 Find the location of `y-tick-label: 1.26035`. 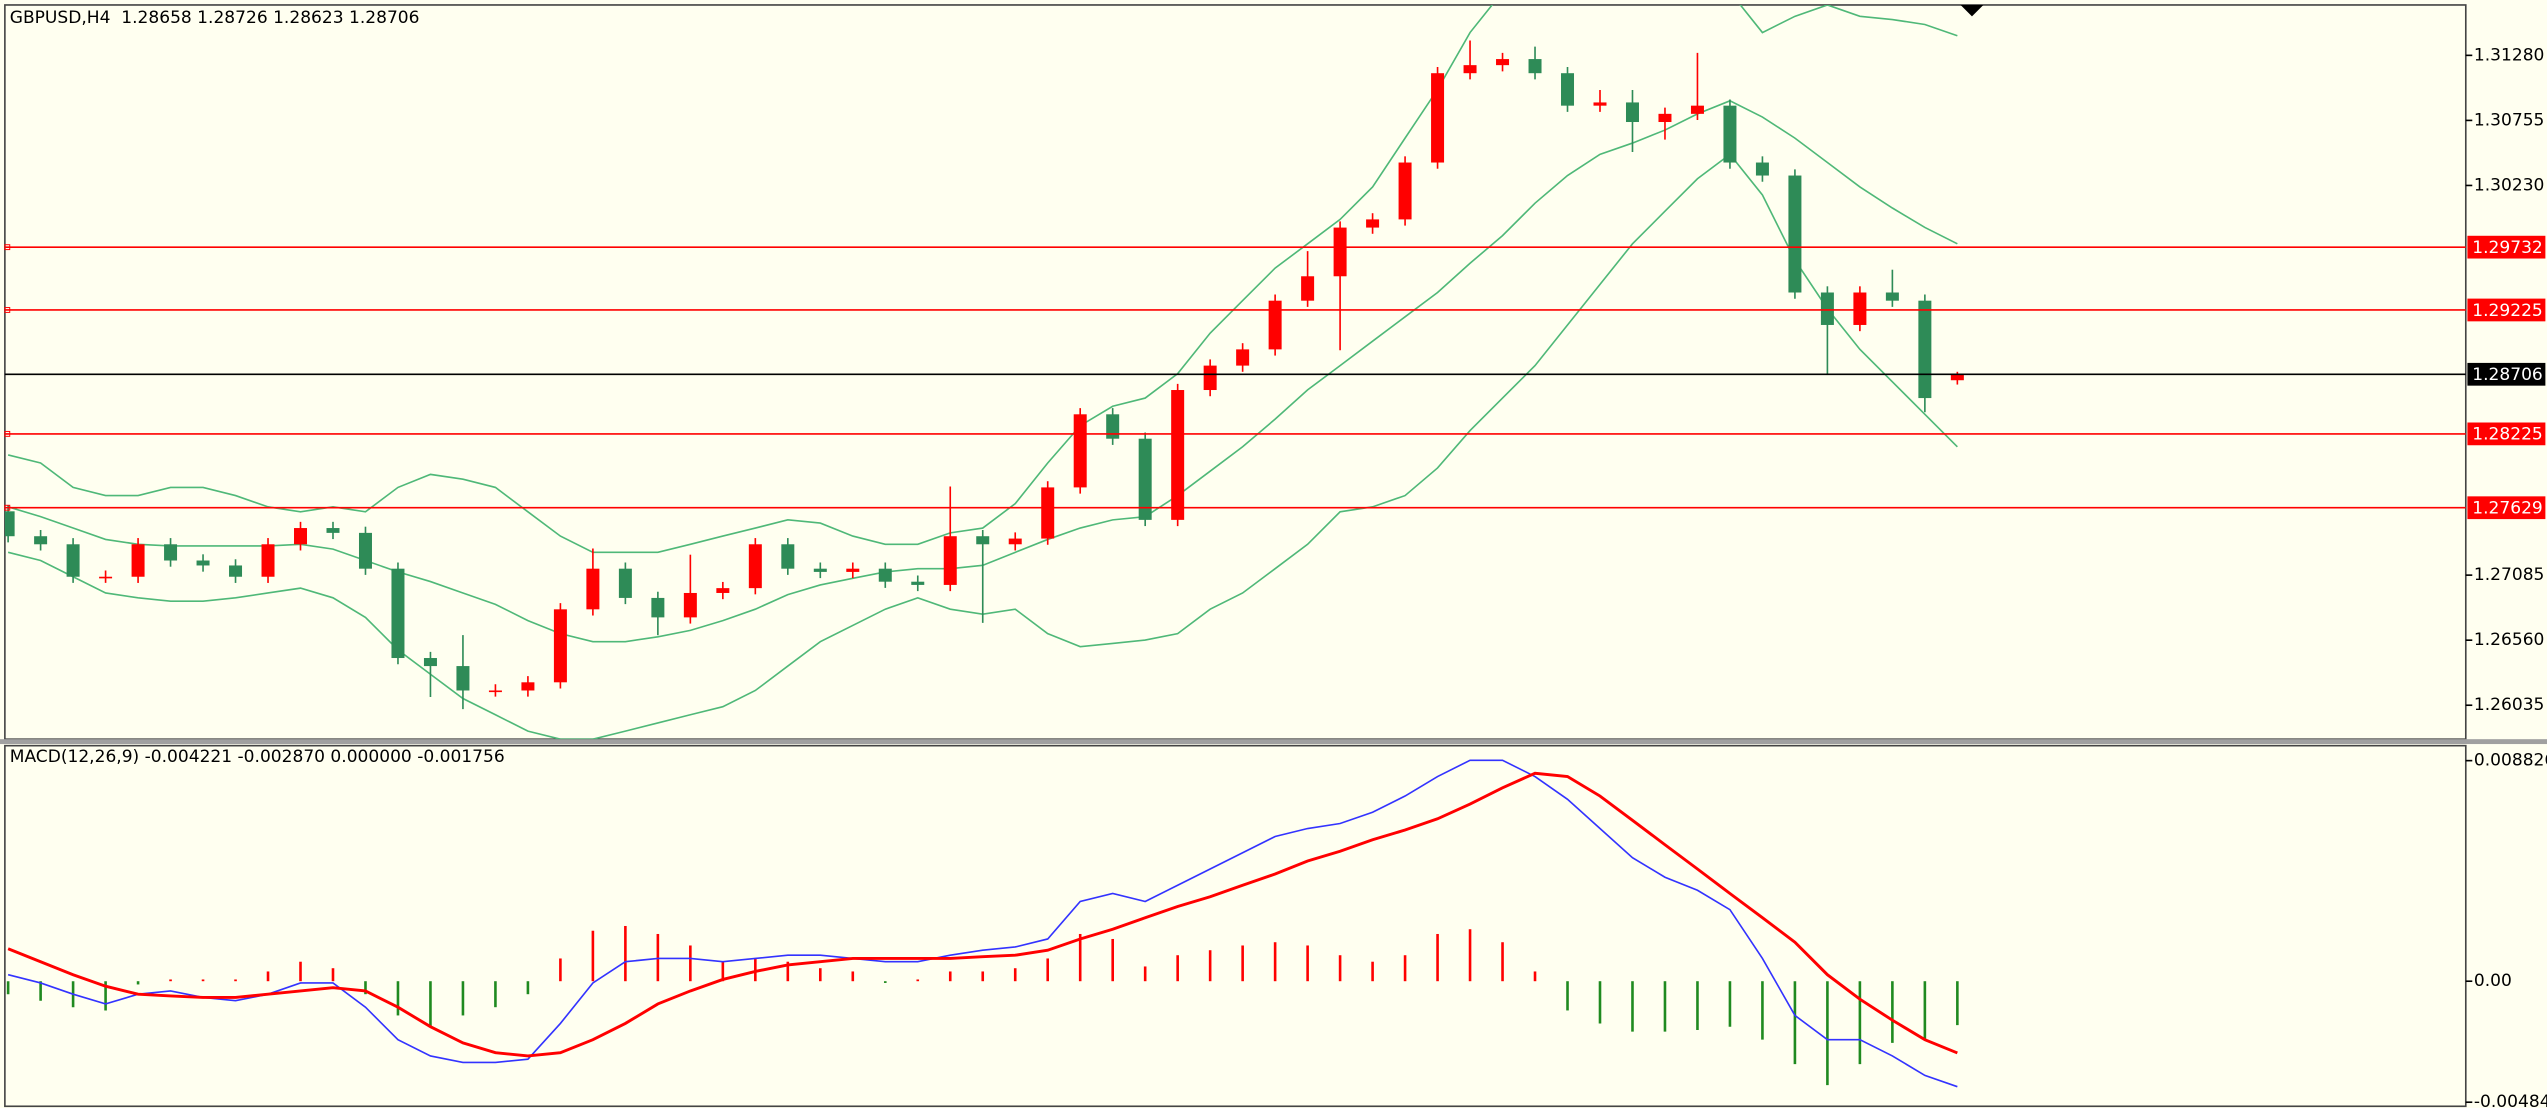

y-tick-label: 1.26035 is located at coordinates (2509, 705).